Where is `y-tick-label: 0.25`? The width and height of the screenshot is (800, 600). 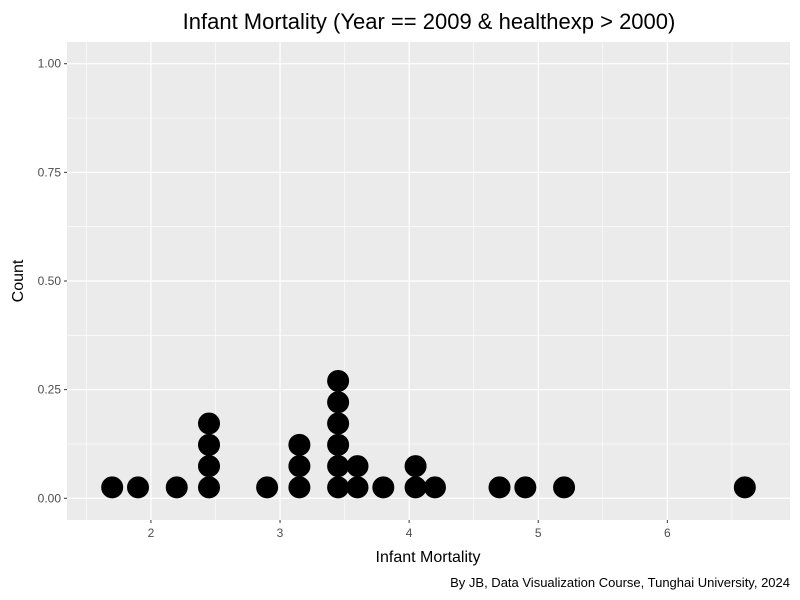 y-tick-label: 0.25 is located at coordinates (50, 390).